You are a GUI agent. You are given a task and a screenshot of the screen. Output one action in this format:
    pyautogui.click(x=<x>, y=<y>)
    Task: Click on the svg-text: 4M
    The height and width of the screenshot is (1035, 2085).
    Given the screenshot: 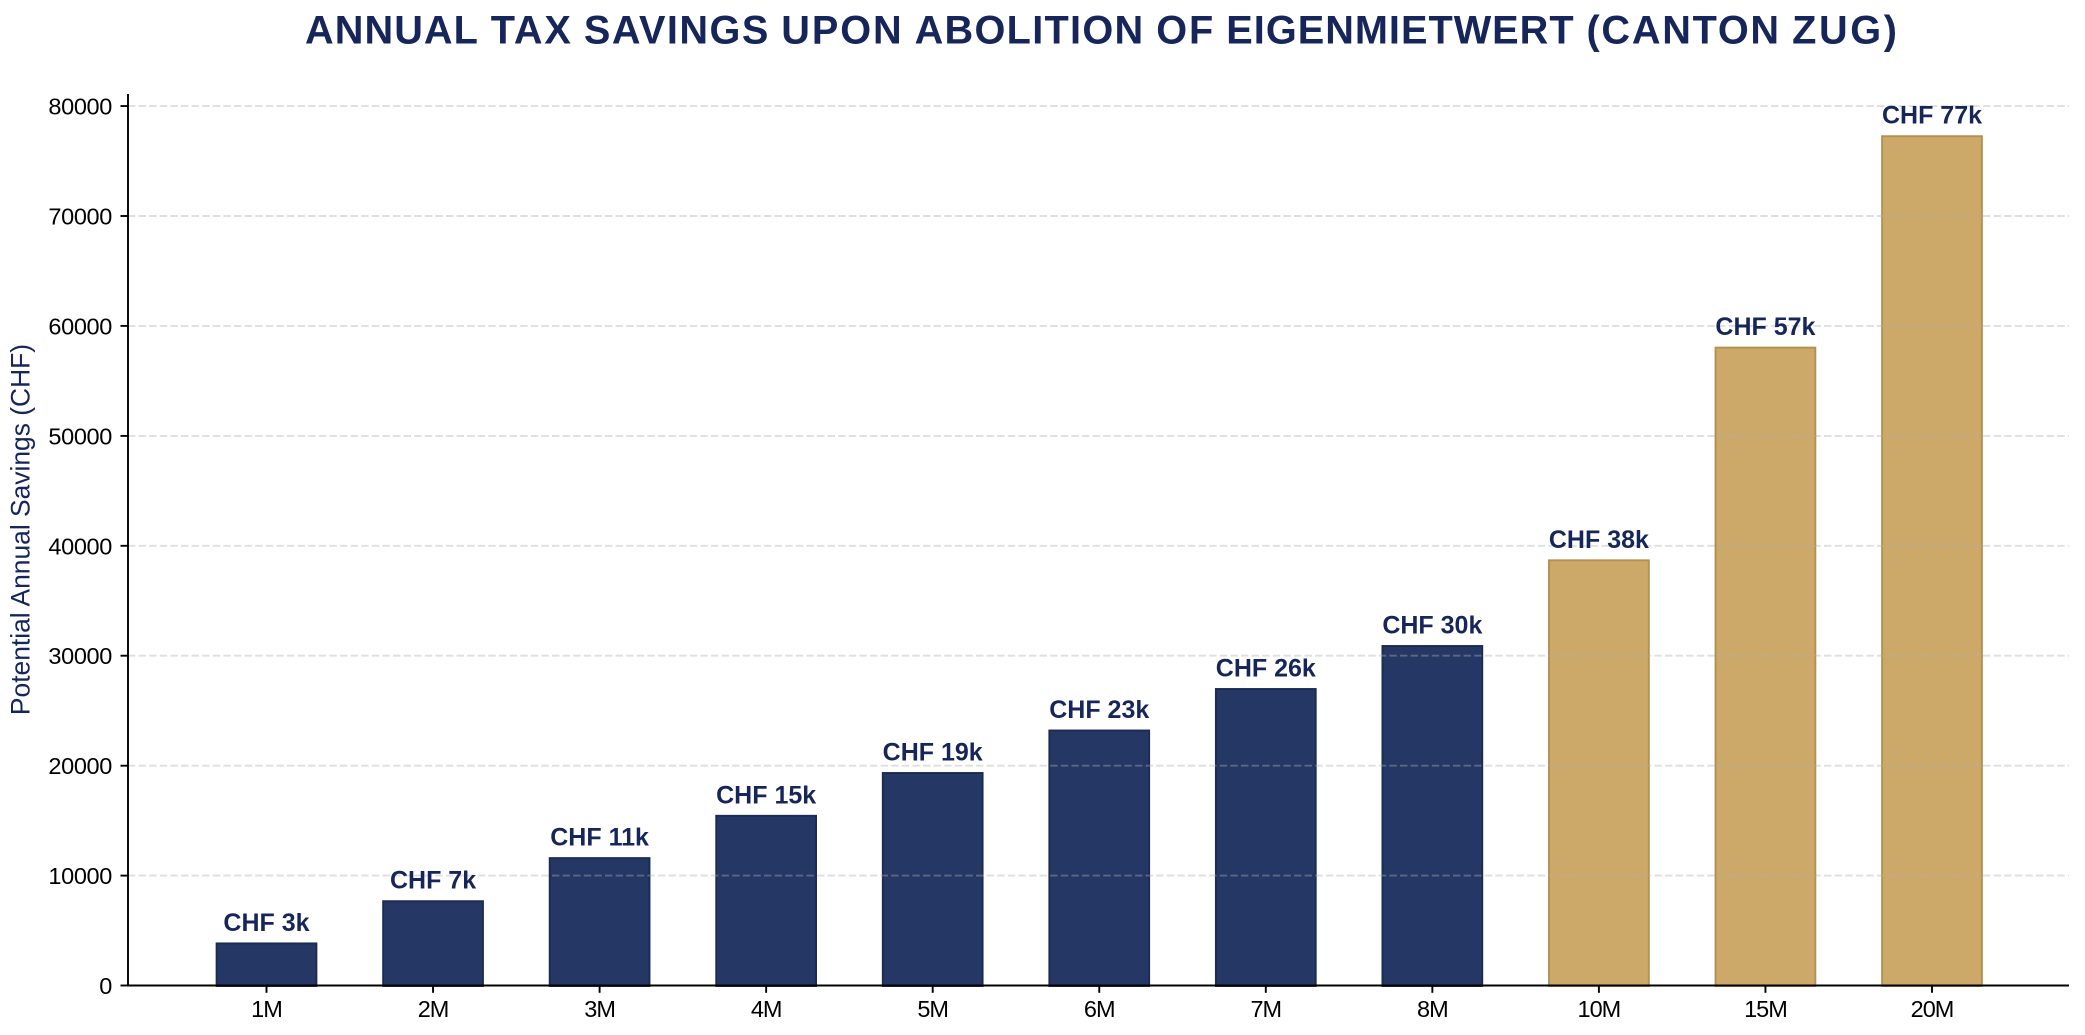 What is the action you would take?
    pyautogui.click(x=766, y=1009)
    